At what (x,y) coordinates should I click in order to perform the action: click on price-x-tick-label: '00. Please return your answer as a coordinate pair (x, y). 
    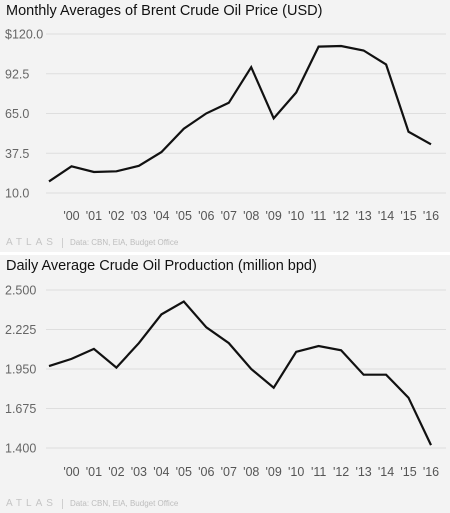
    Looking at the image, I should click on (71, 216).